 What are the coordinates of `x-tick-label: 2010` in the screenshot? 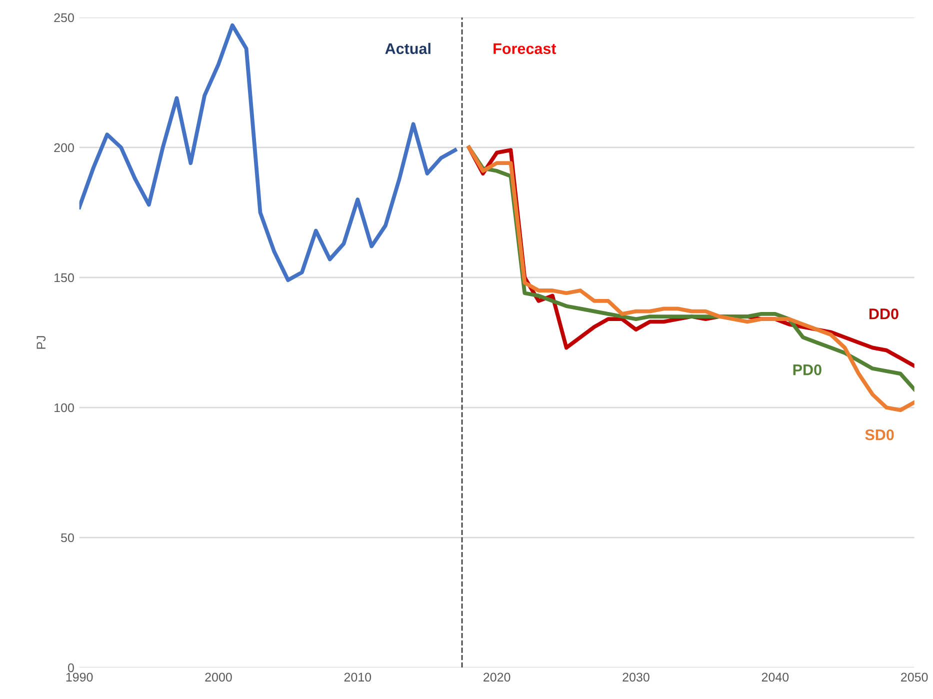 It's located at (358, 677).